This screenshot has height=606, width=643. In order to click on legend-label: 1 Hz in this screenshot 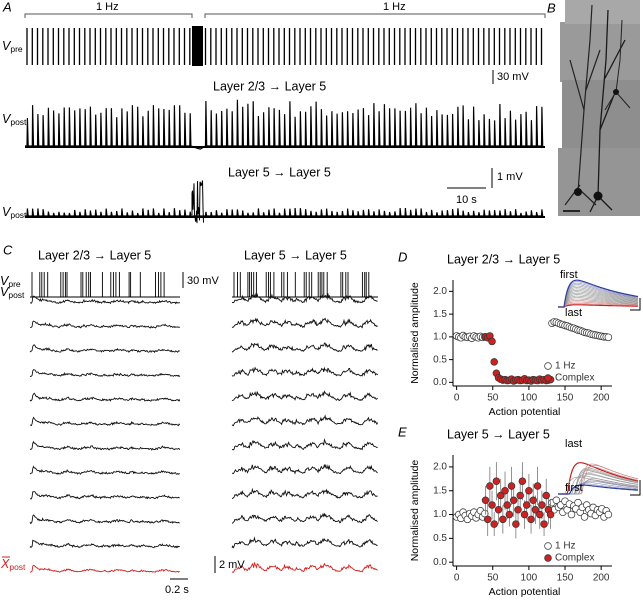, I will do `click(565, 366)`.